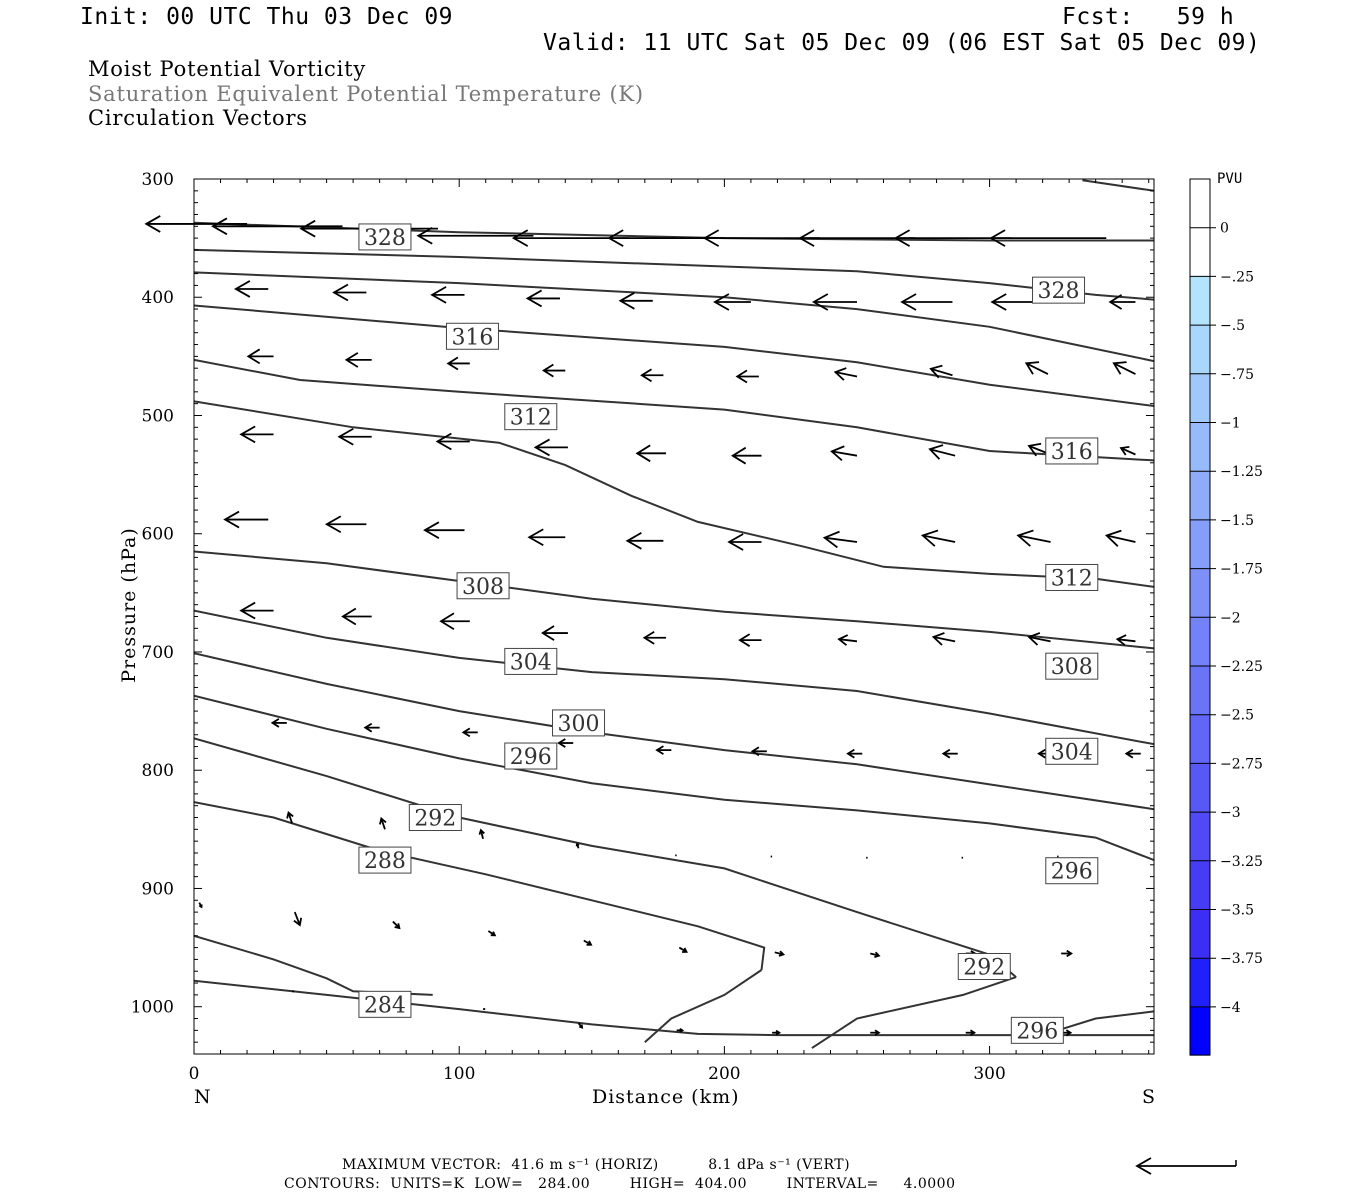  What do you see at coordinates (1072, 577) in the screenshot?
I see `contour-label-312: 312` at bounding box center [1072, 577].